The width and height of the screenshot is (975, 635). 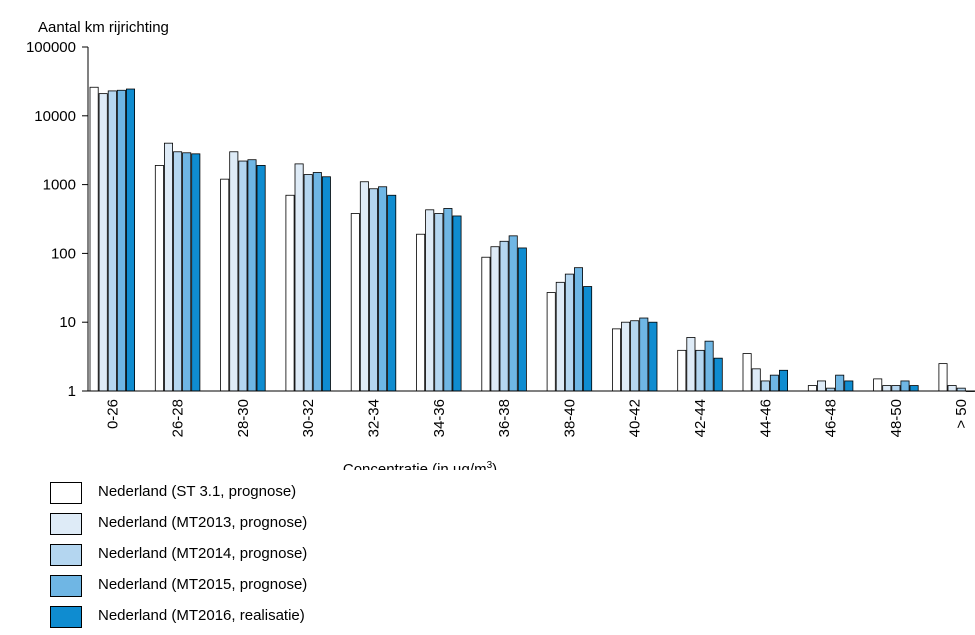 What do you see at coordinates (72, 391) in the screenshot?
I see `y-tick-label: 1` at bounding box center [72, 391].